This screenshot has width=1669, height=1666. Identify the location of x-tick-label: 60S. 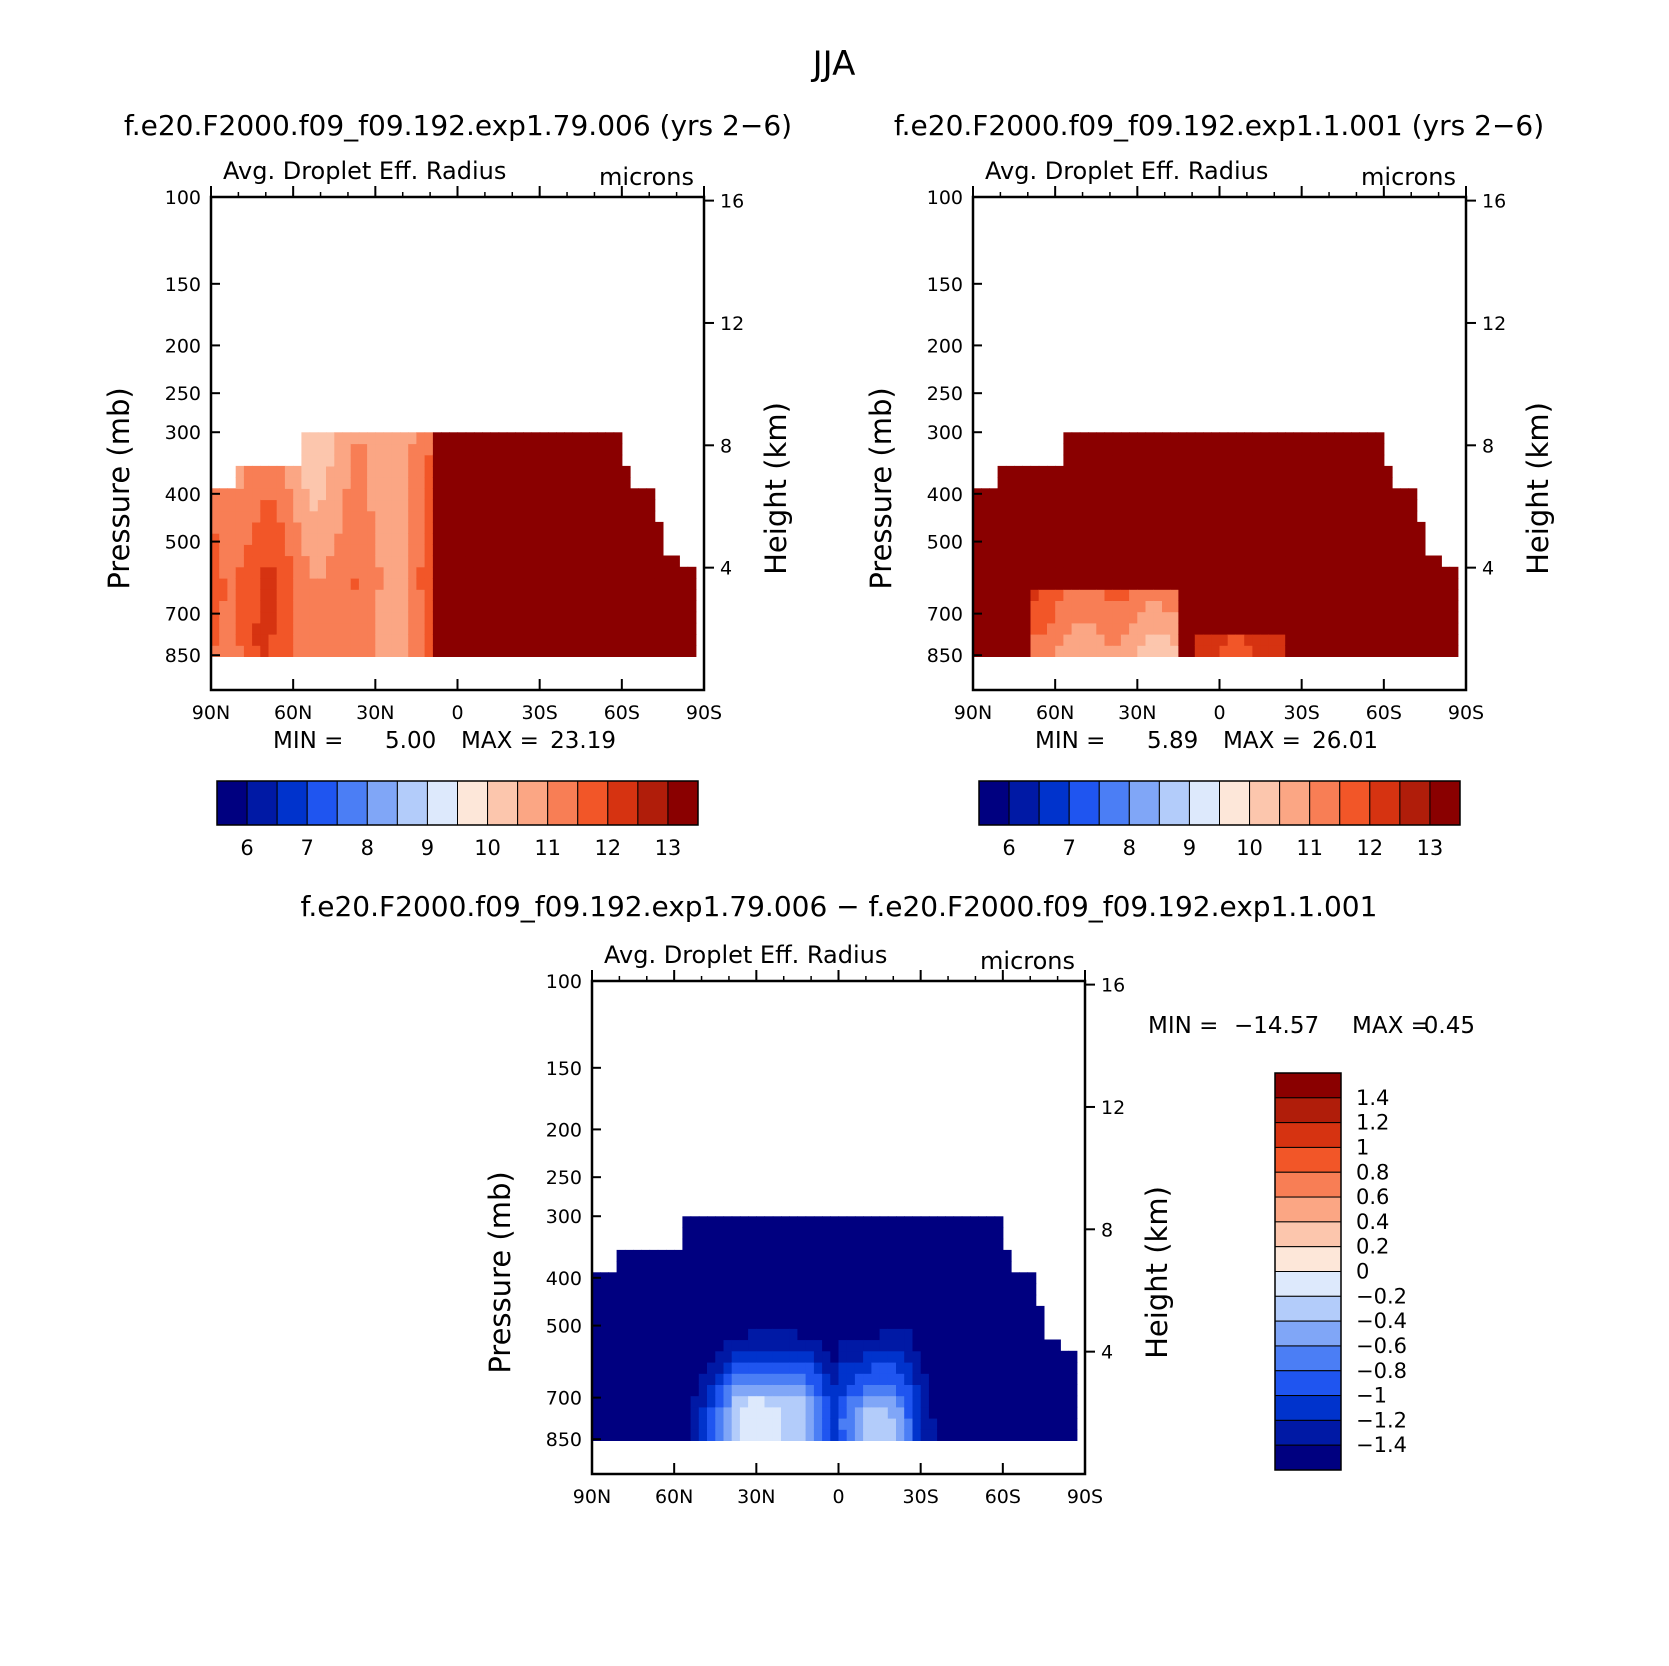
(1003, 1497).